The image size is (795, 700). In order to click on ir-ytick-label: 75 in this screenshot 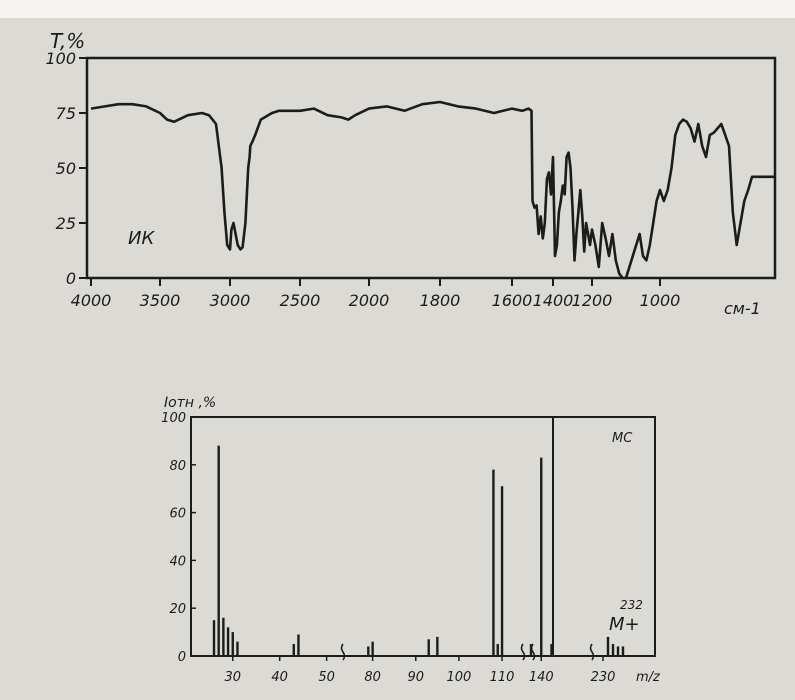, I will do `click(66, 113)`.